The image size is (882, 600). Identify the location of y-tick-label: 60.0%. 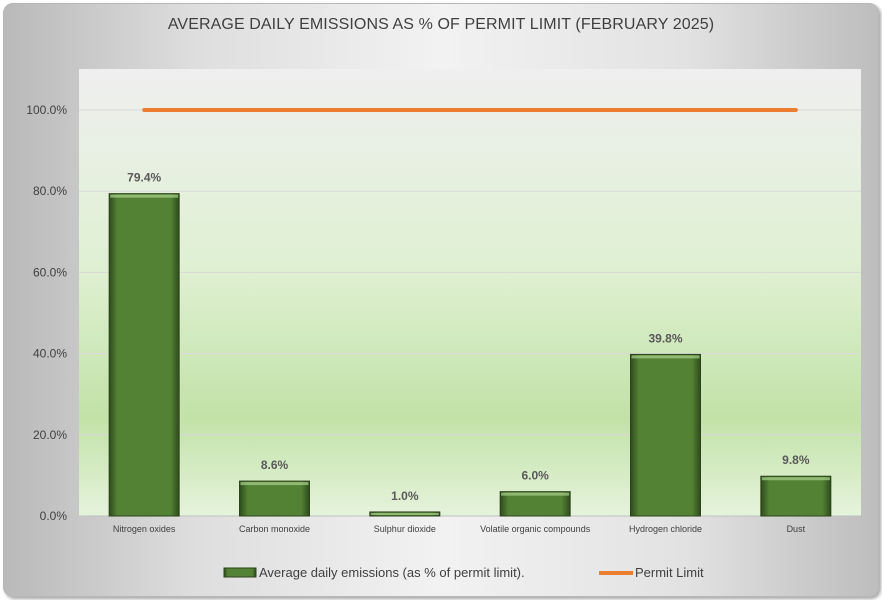
(50, 272).